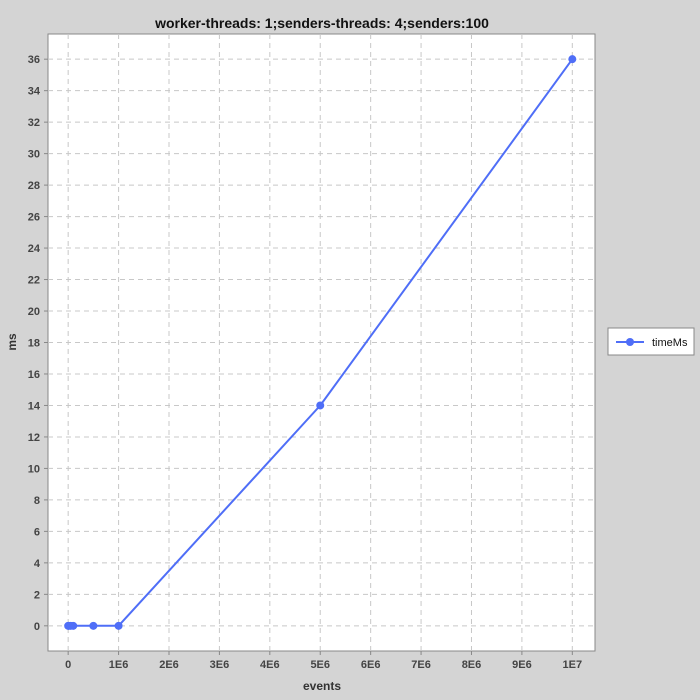 The height and width of the screenshot is (700, 700). Describe the element at coordinates (37, 595) in the screenshot. I see `y-tick-label: 2` at that location.